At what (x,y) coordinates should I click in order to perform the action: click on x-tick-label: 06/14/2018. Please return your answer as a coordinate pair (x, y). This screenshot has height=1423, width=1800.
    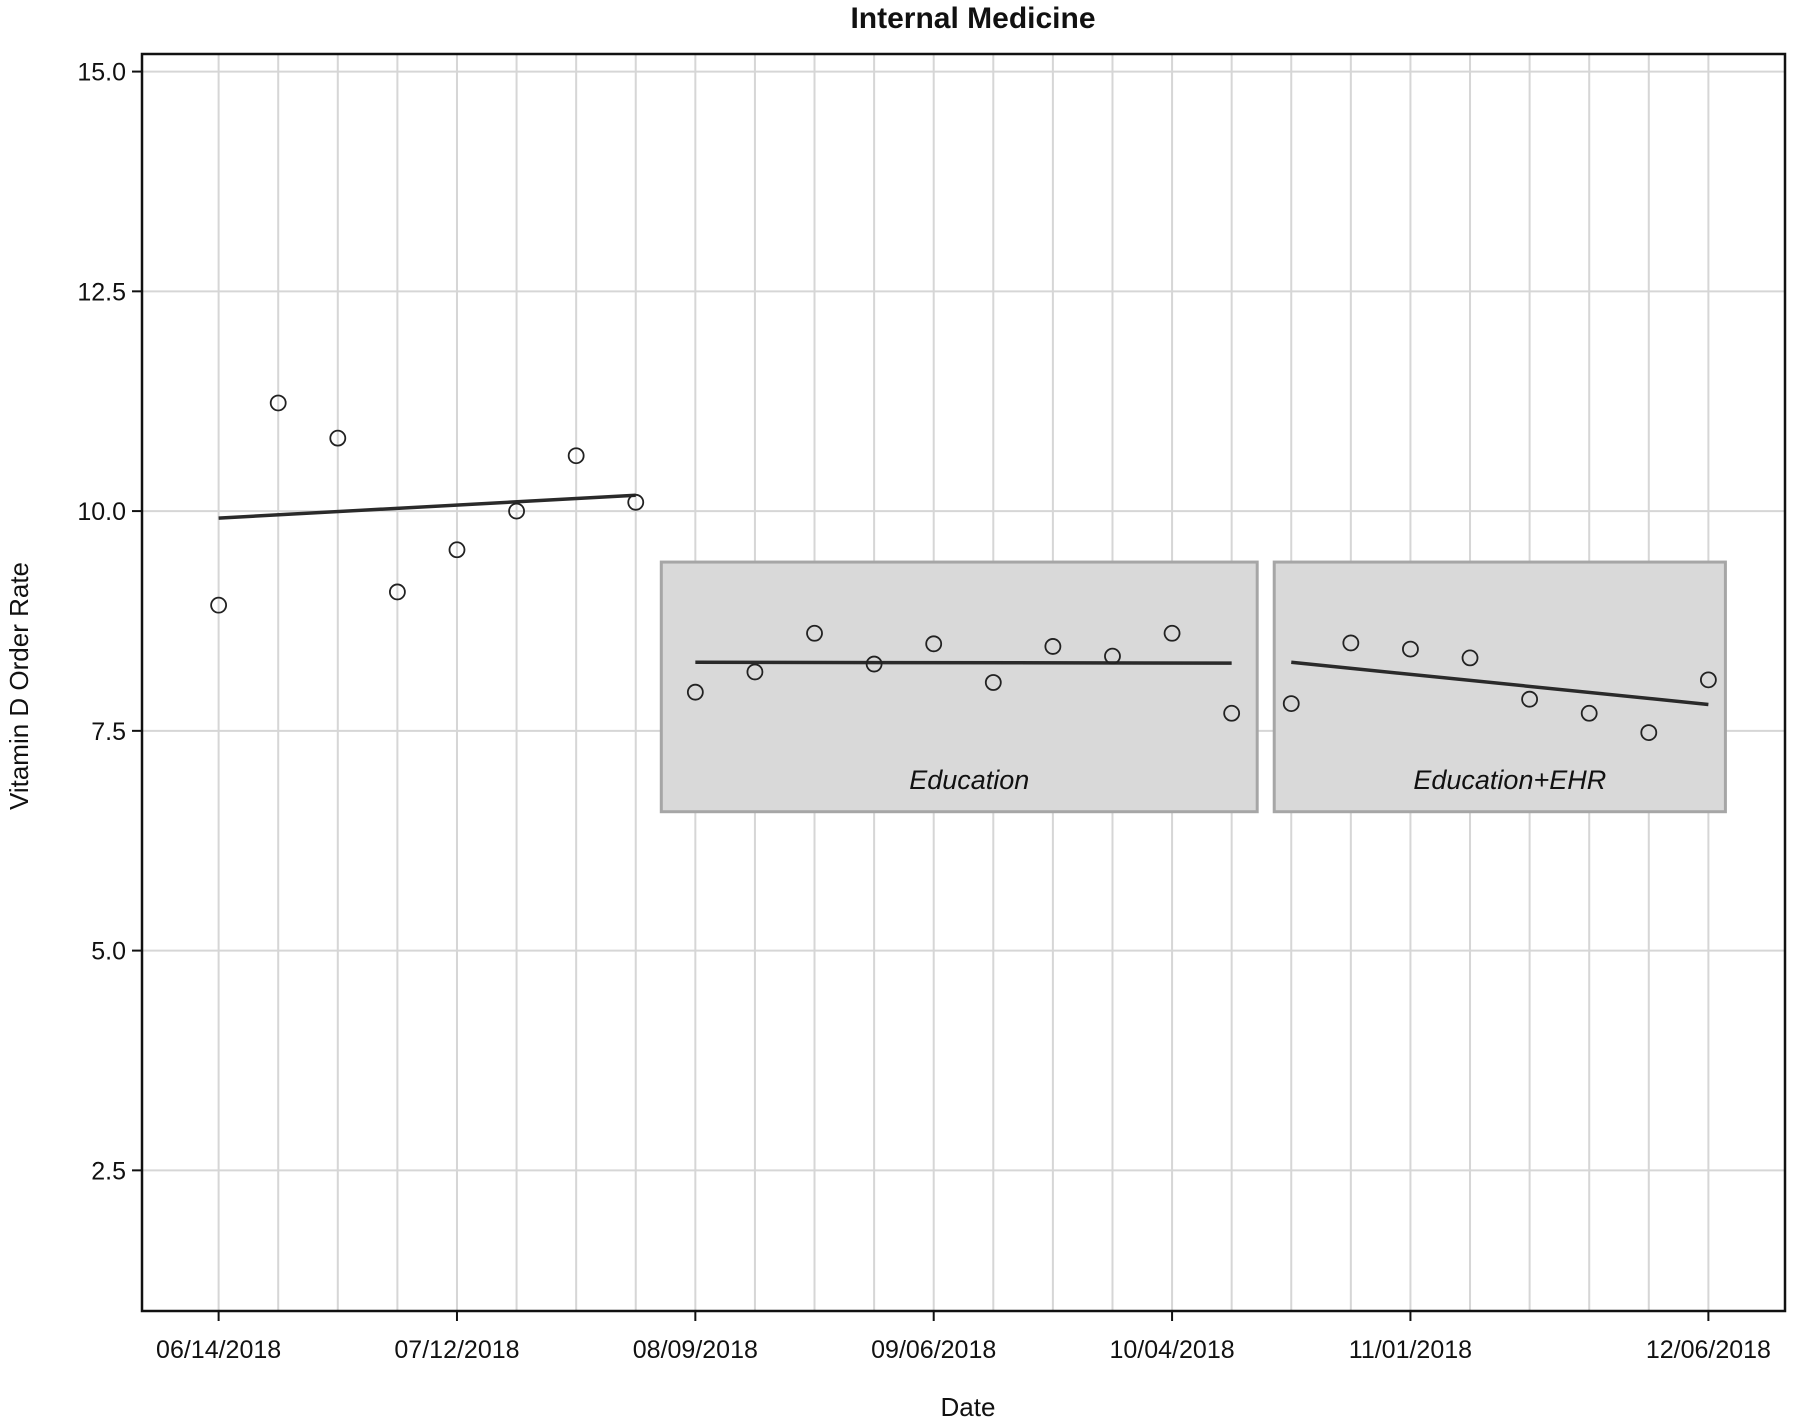
    Looking at the image, I should click on (218, 1350).